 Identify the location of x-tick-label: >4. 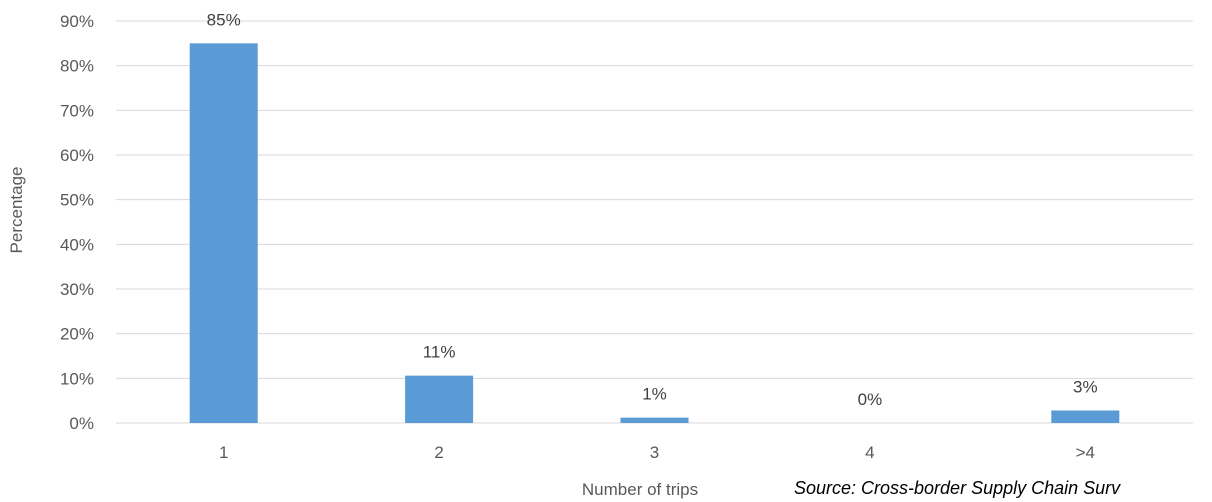
(1085, 452).